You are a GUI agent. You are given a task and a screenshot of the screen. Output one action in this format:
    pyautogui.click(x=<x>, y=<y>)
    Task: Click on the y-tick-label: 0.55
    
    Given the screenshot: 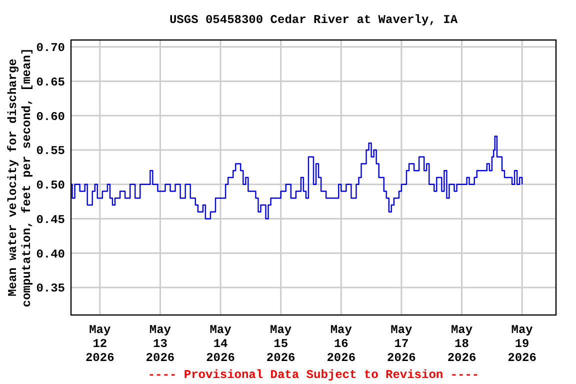 What is the action you would take?
    pyautogui.click(x=50, y=151)
    